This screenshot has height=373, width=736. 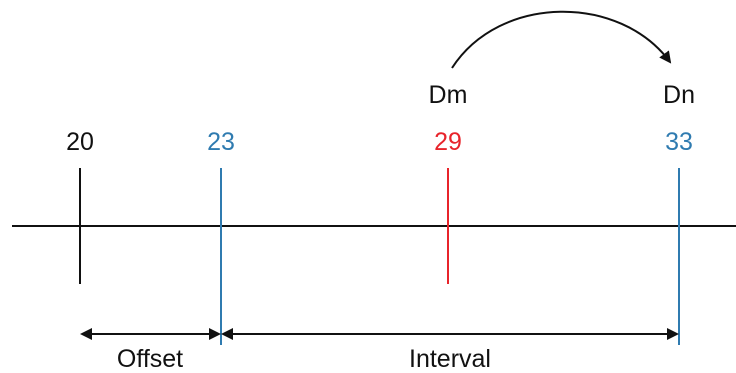 I want to click on tick-label-20: 20, so click(x=80, y=142).